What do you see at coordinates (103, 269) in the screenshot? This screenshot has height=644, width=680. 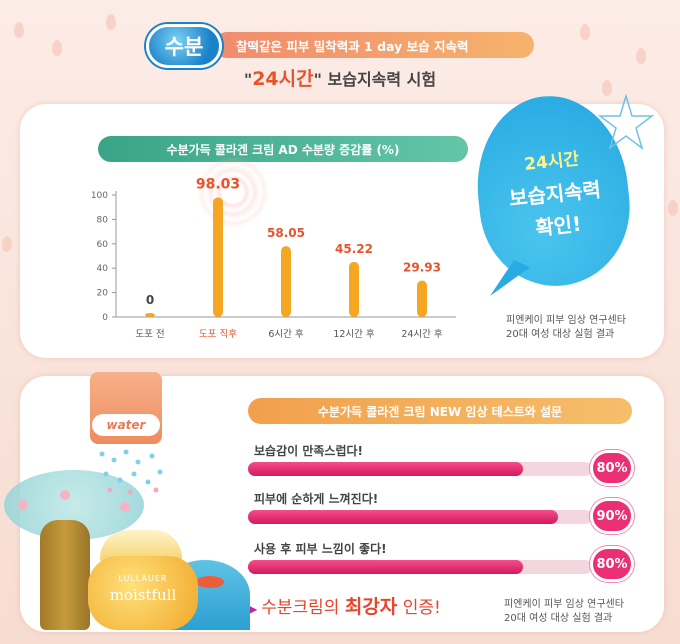 I see `y-tick-label: 40` at bounding box center [103, 269].